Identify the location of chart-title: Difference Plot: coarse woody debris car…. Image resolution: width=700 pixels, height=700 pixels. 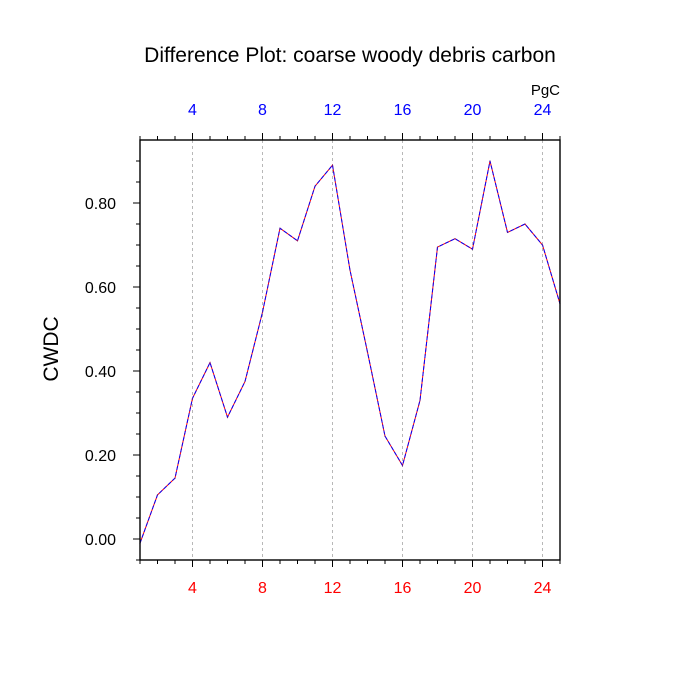
(350, 55).